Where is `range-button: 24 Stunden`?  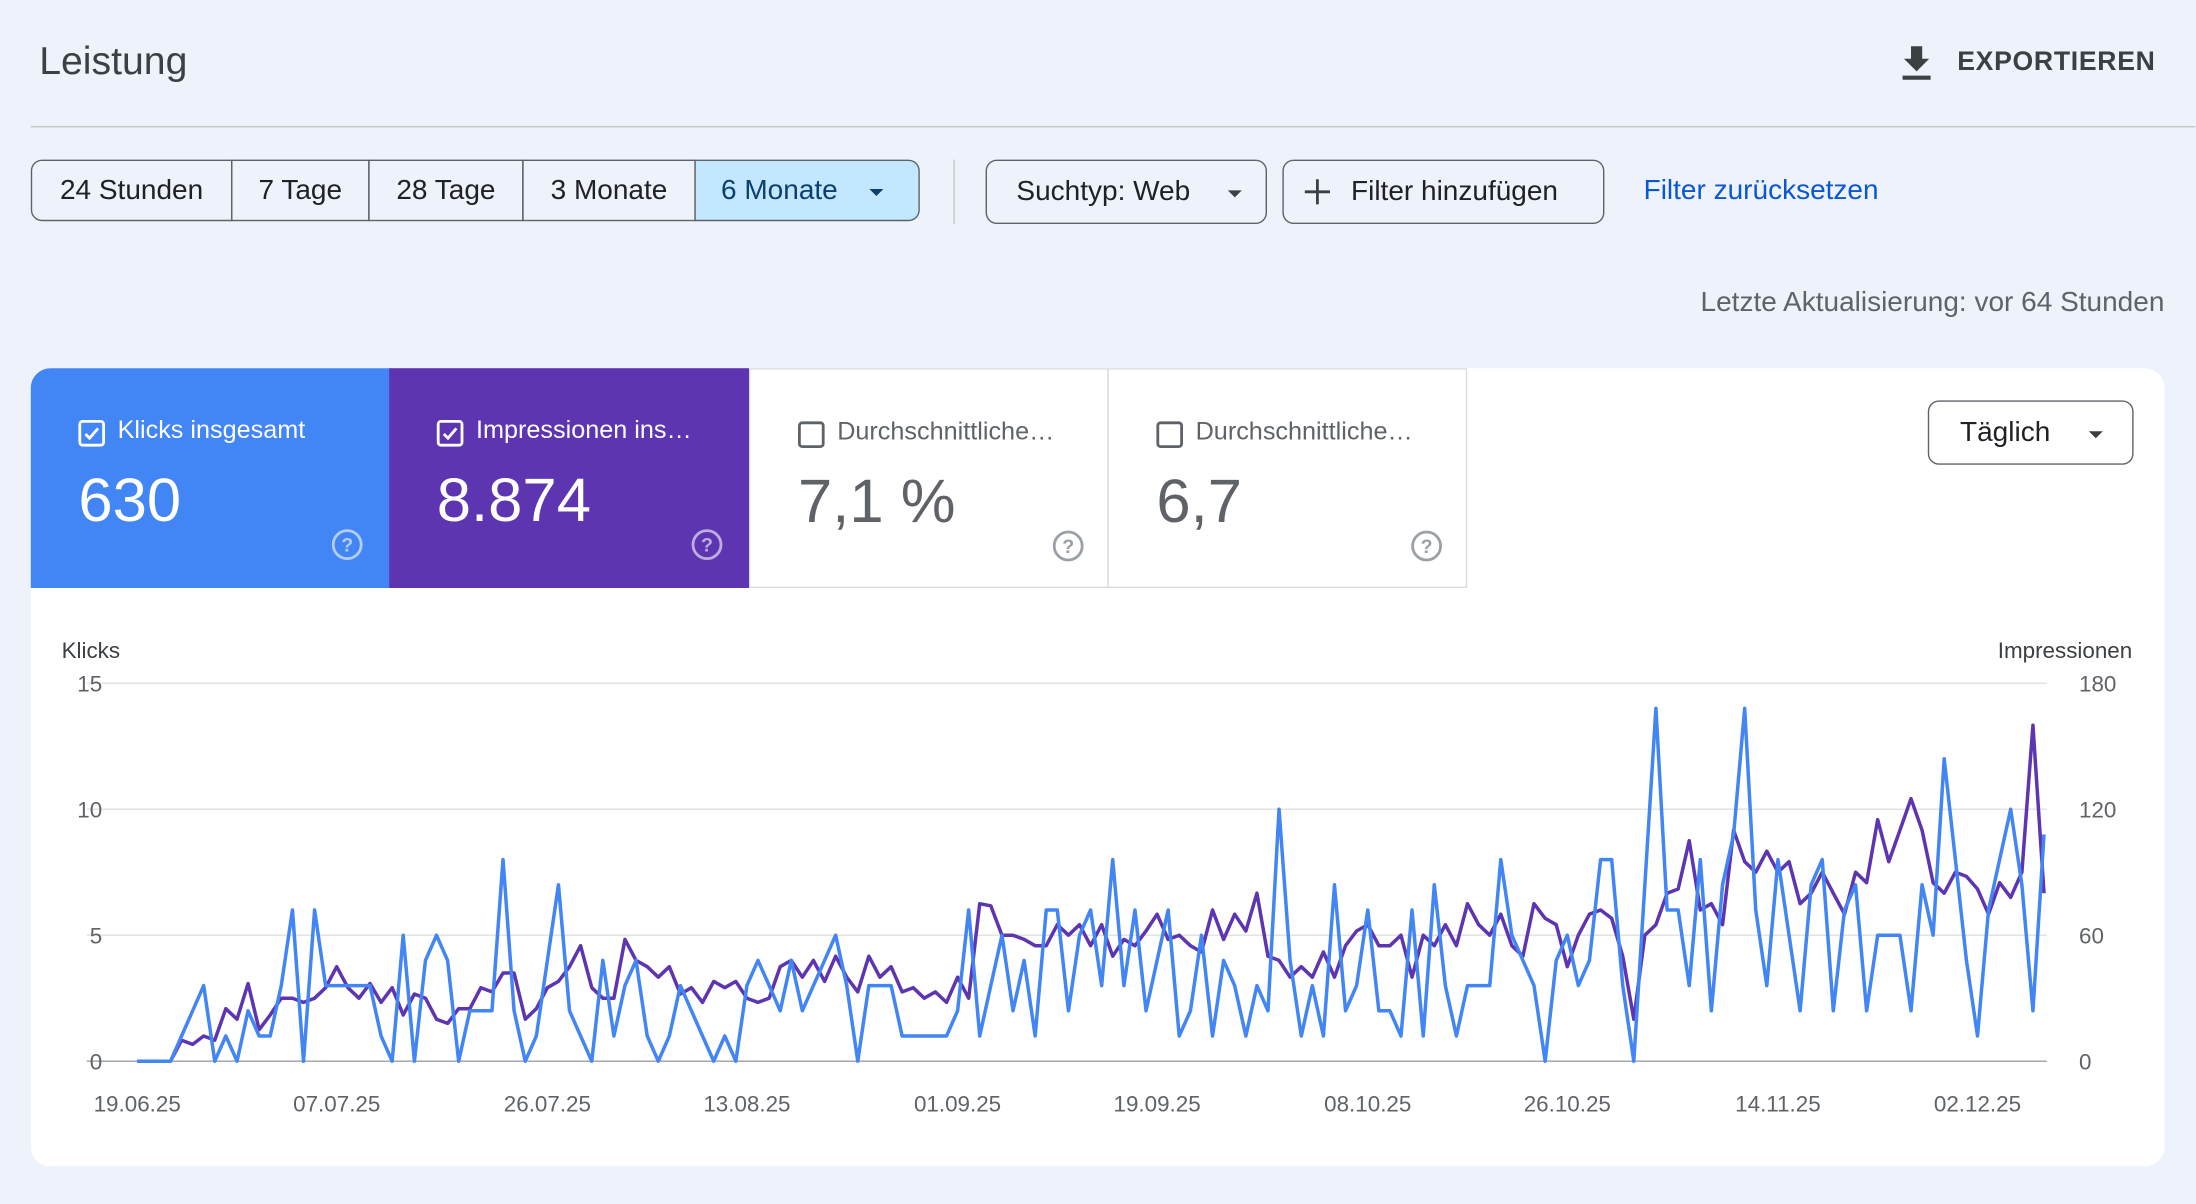 range-button: 24 Stunden is located at coordinates (131, 190).